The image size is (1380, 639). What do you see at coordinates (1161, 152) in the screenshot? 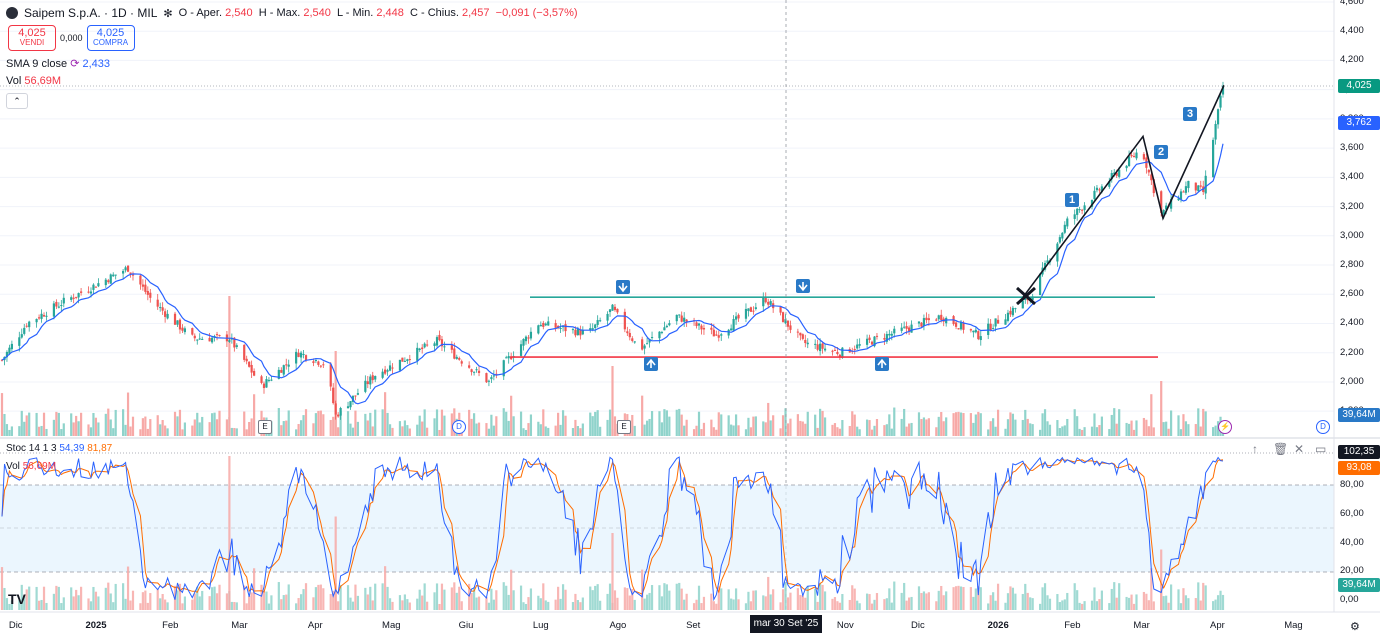
I see `wave-label-2: 2` at bounding box center [1161, 152].